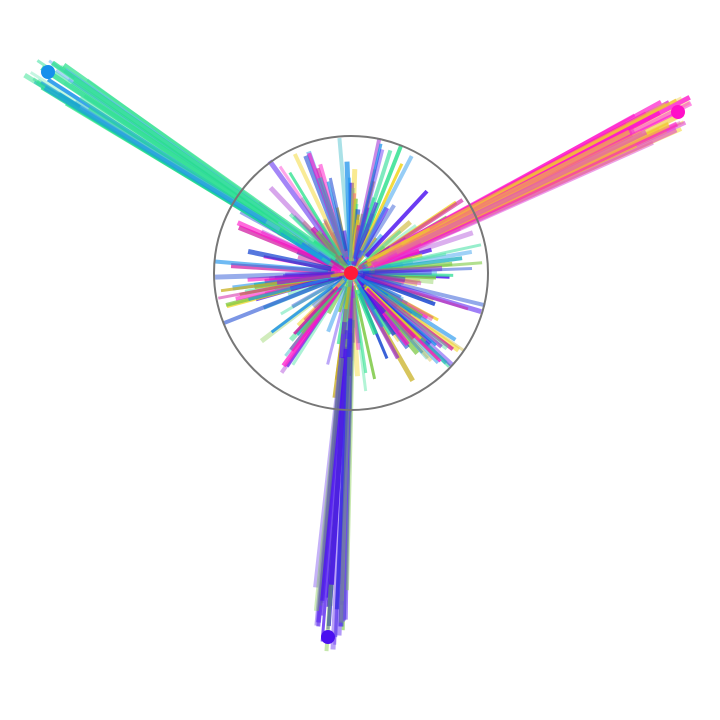 The width and height of the screenshot is (720, 720). What do you see at coordinates (48, 72) in the screenshot?
I see `anchor-node-top-left` at bounding box center [48, 72].